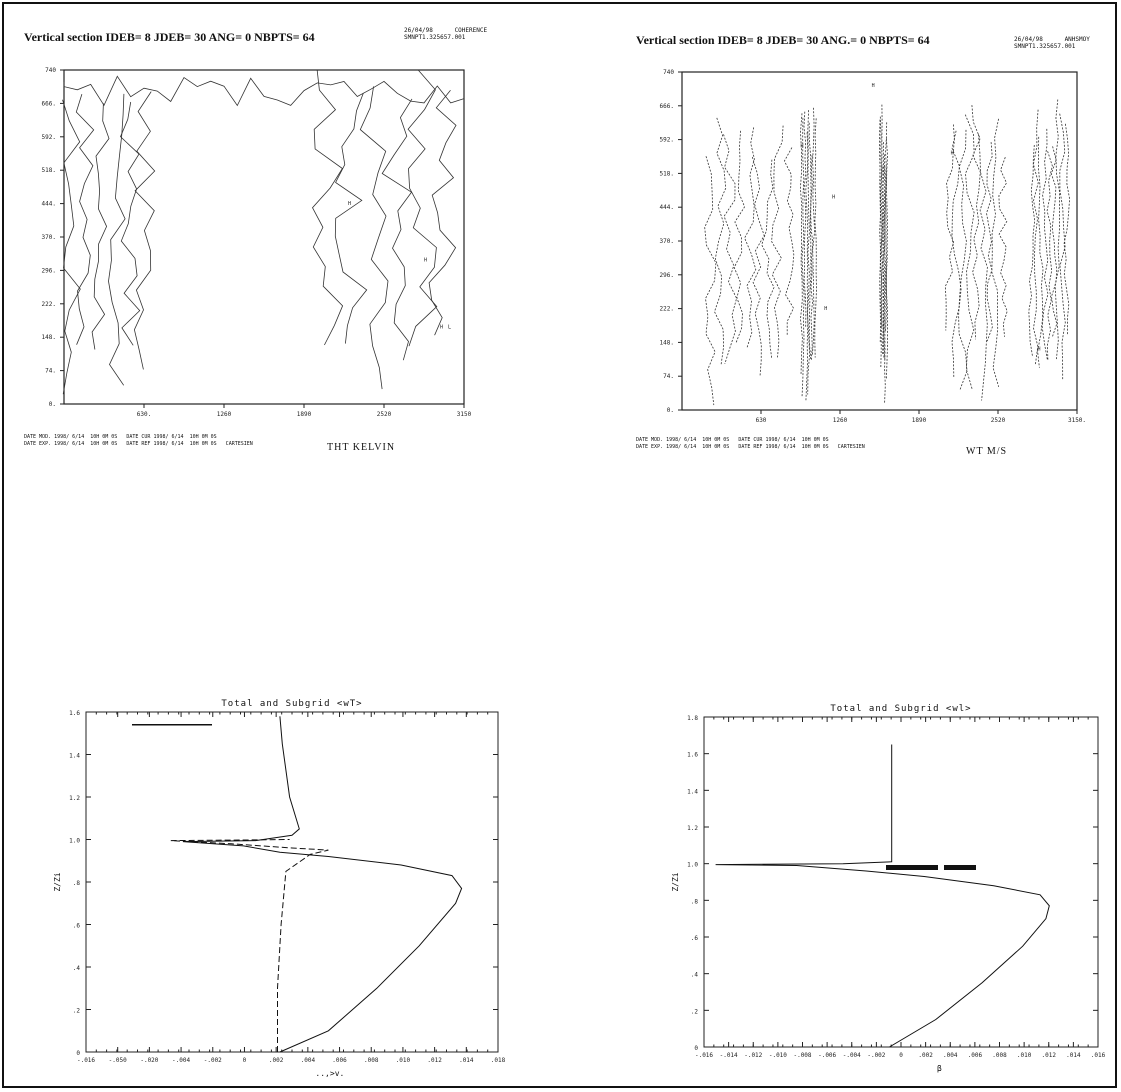 The height and width of the screenshot is (1092, 1121). Describe the element at coordinates (86, 1060) in the screenshot. I see `x-tick-label: -.016` at that location.